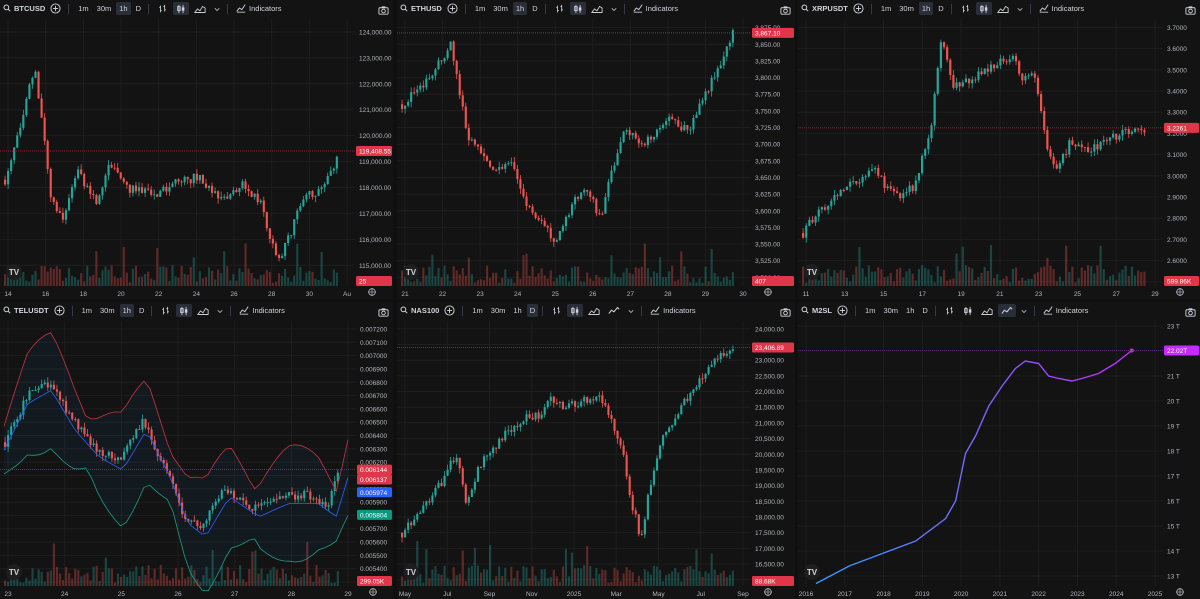 The image size is (1200, 599). I want to click on symbol-search: ETHUSD, so click(419, 8).